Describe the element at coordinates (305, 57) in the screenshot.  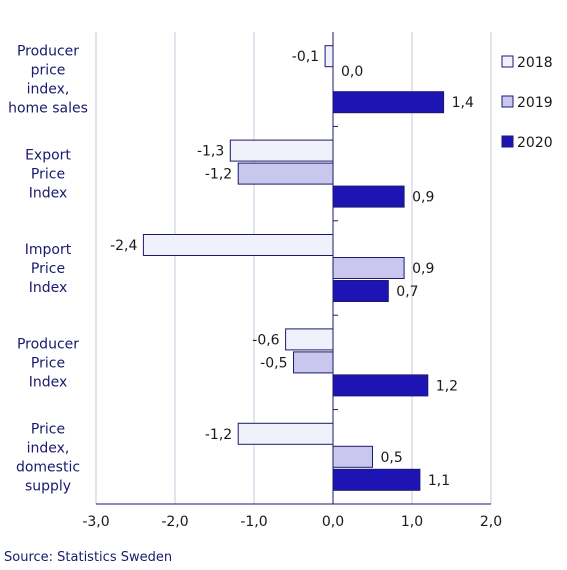
I see `value-label: -0,1` at that location.